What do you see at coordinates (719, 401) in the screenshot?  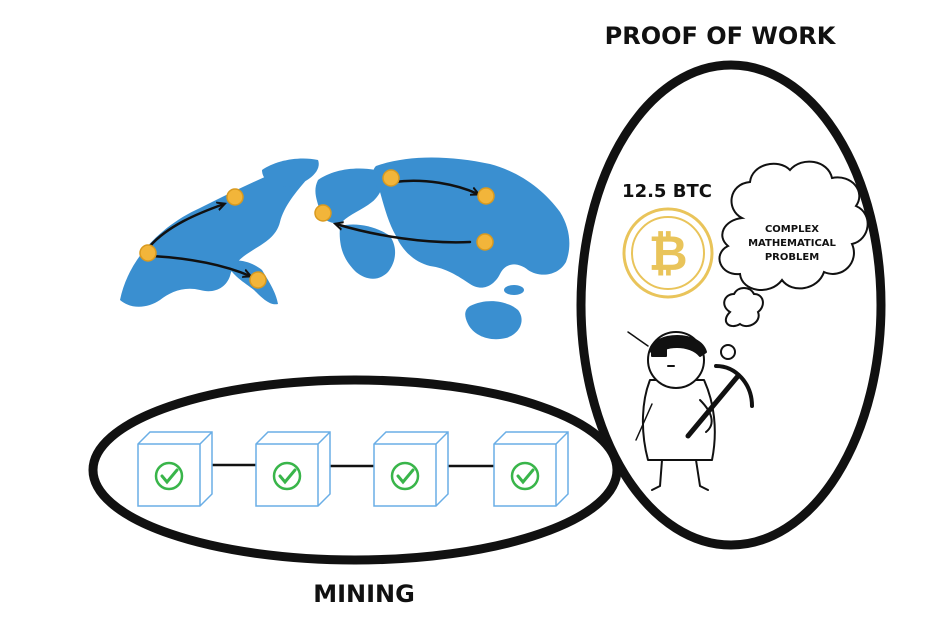 I see `pickaxe-icon` at bounding box center [719, 401].